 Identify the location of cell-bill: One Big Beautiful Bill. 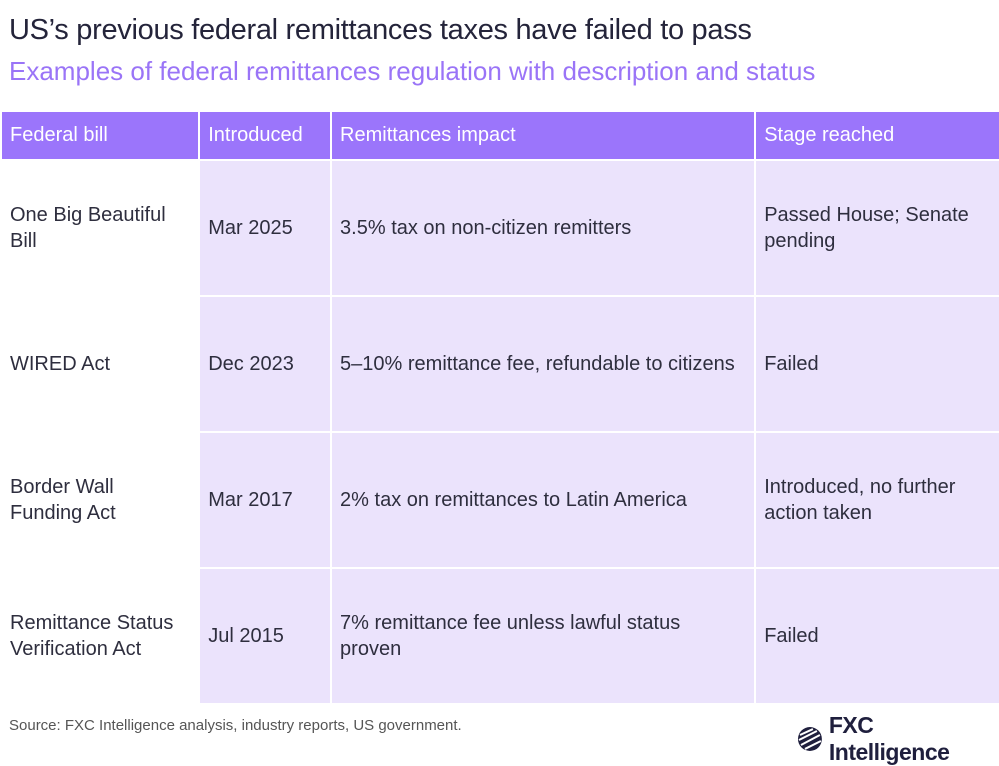
(100, 228).